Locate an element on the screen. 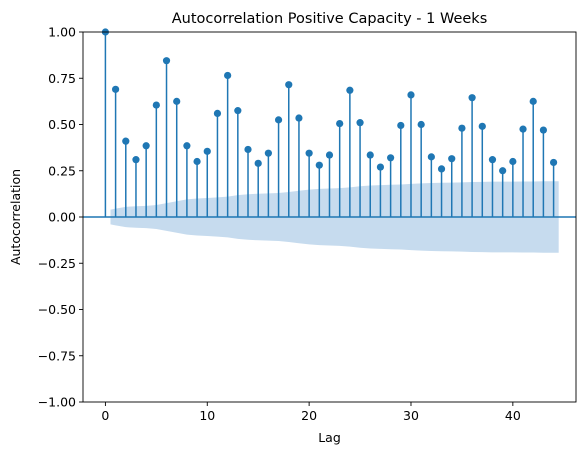 This screenshot has width=587, height=455. y-tick-label: −0.50 is located at coordinates (57, 309).